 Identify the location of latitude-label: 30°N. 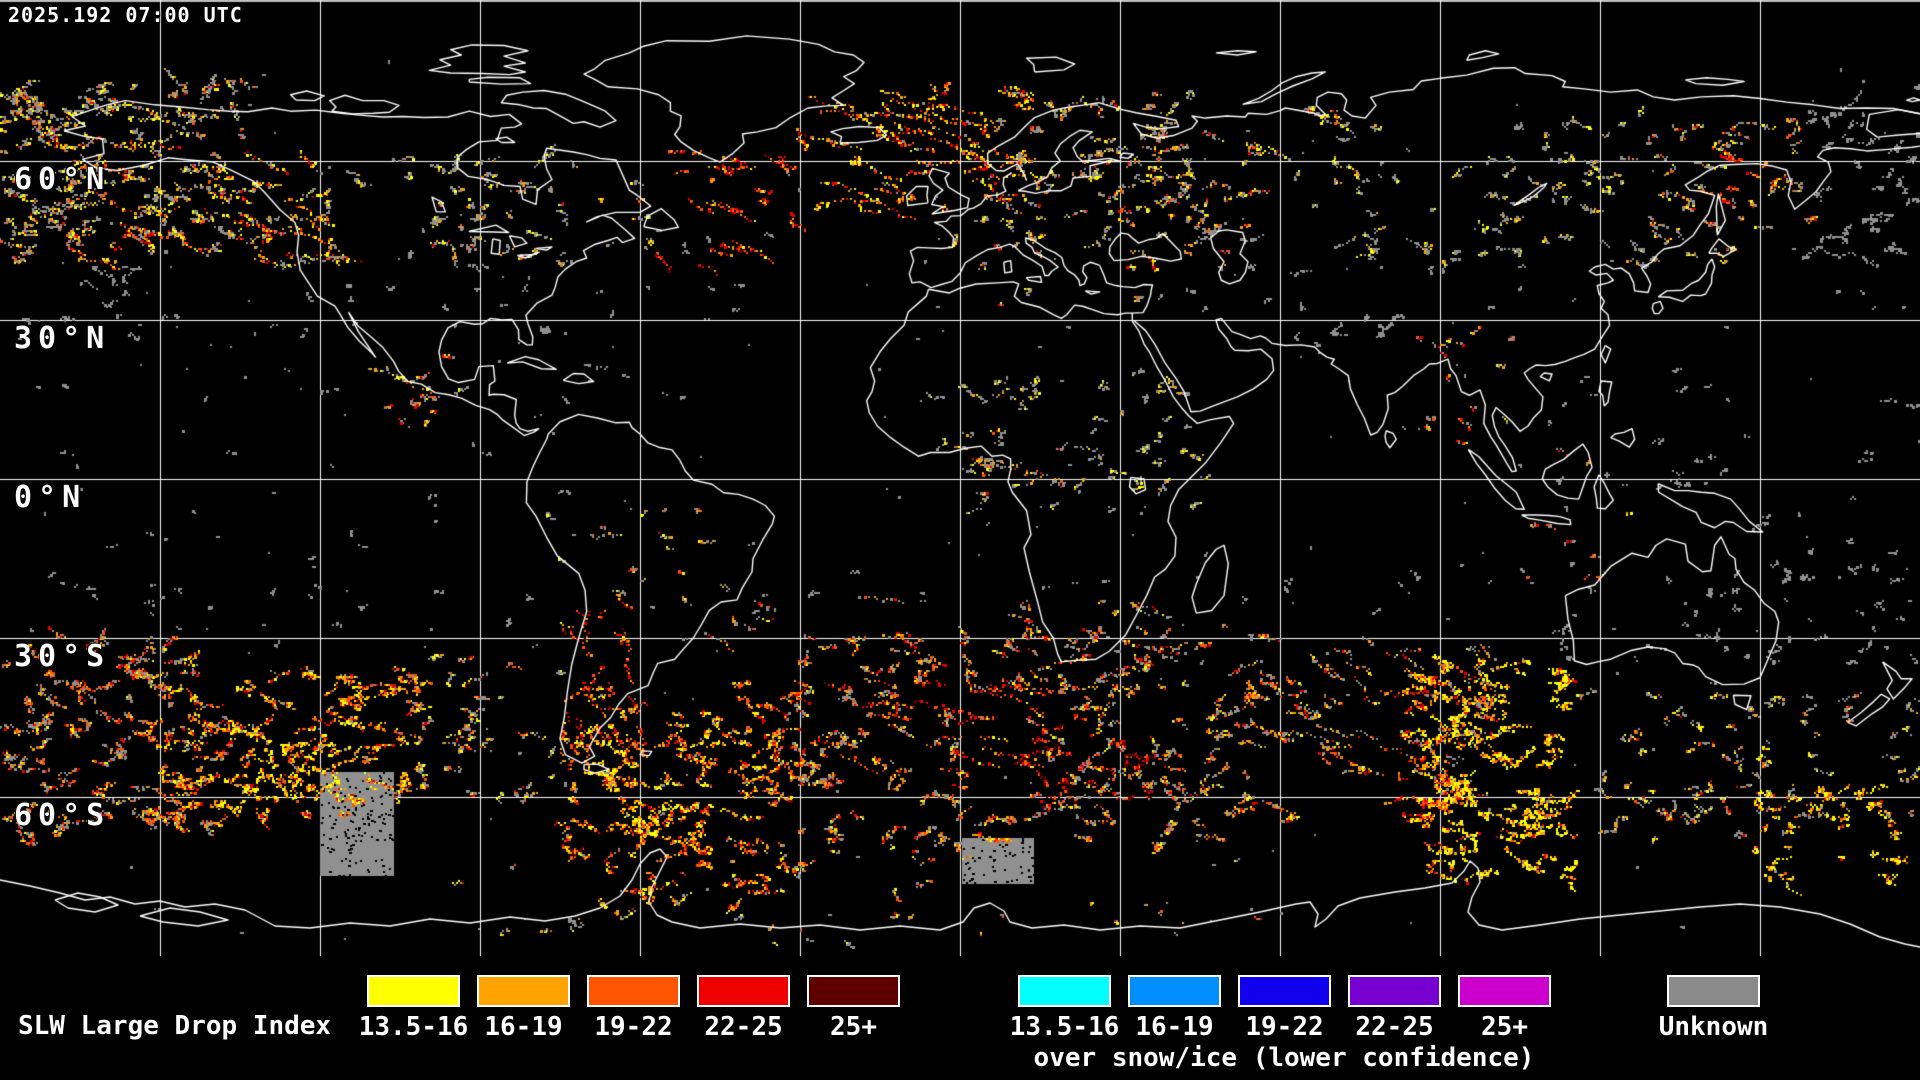
(62, 338).